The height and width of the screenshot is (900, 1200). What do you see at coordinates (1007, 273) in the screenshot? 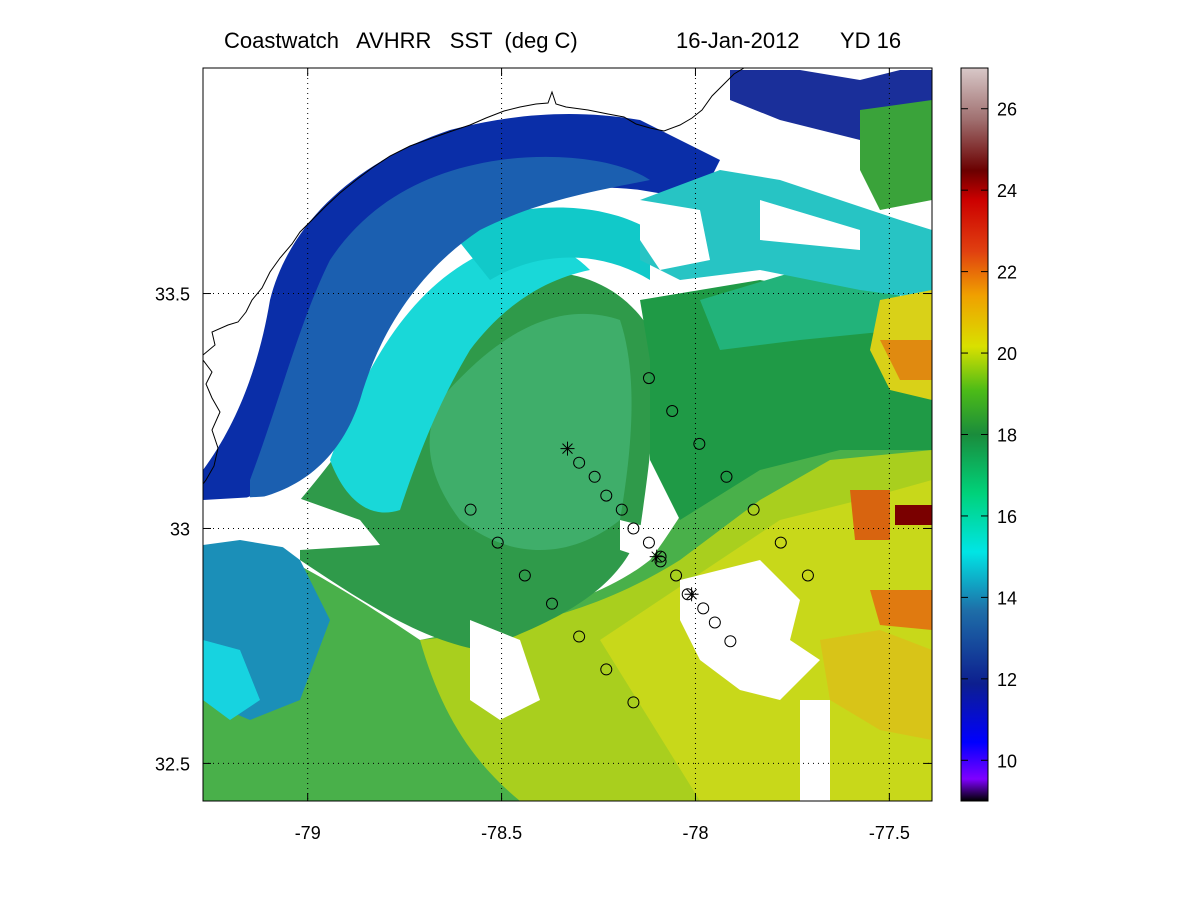
I see `colorbar-tick-label: 22` at bounding box center [1007, 273].